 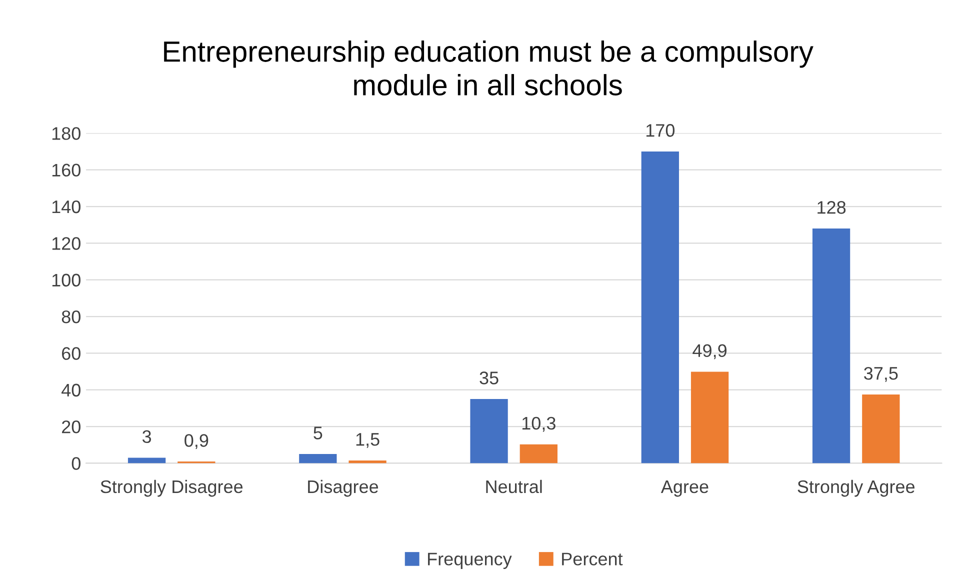 What do you see at coordinates (66, 207) in the screenshot?
I see `y-tick-label: 140` at bounding box center [66, 207].